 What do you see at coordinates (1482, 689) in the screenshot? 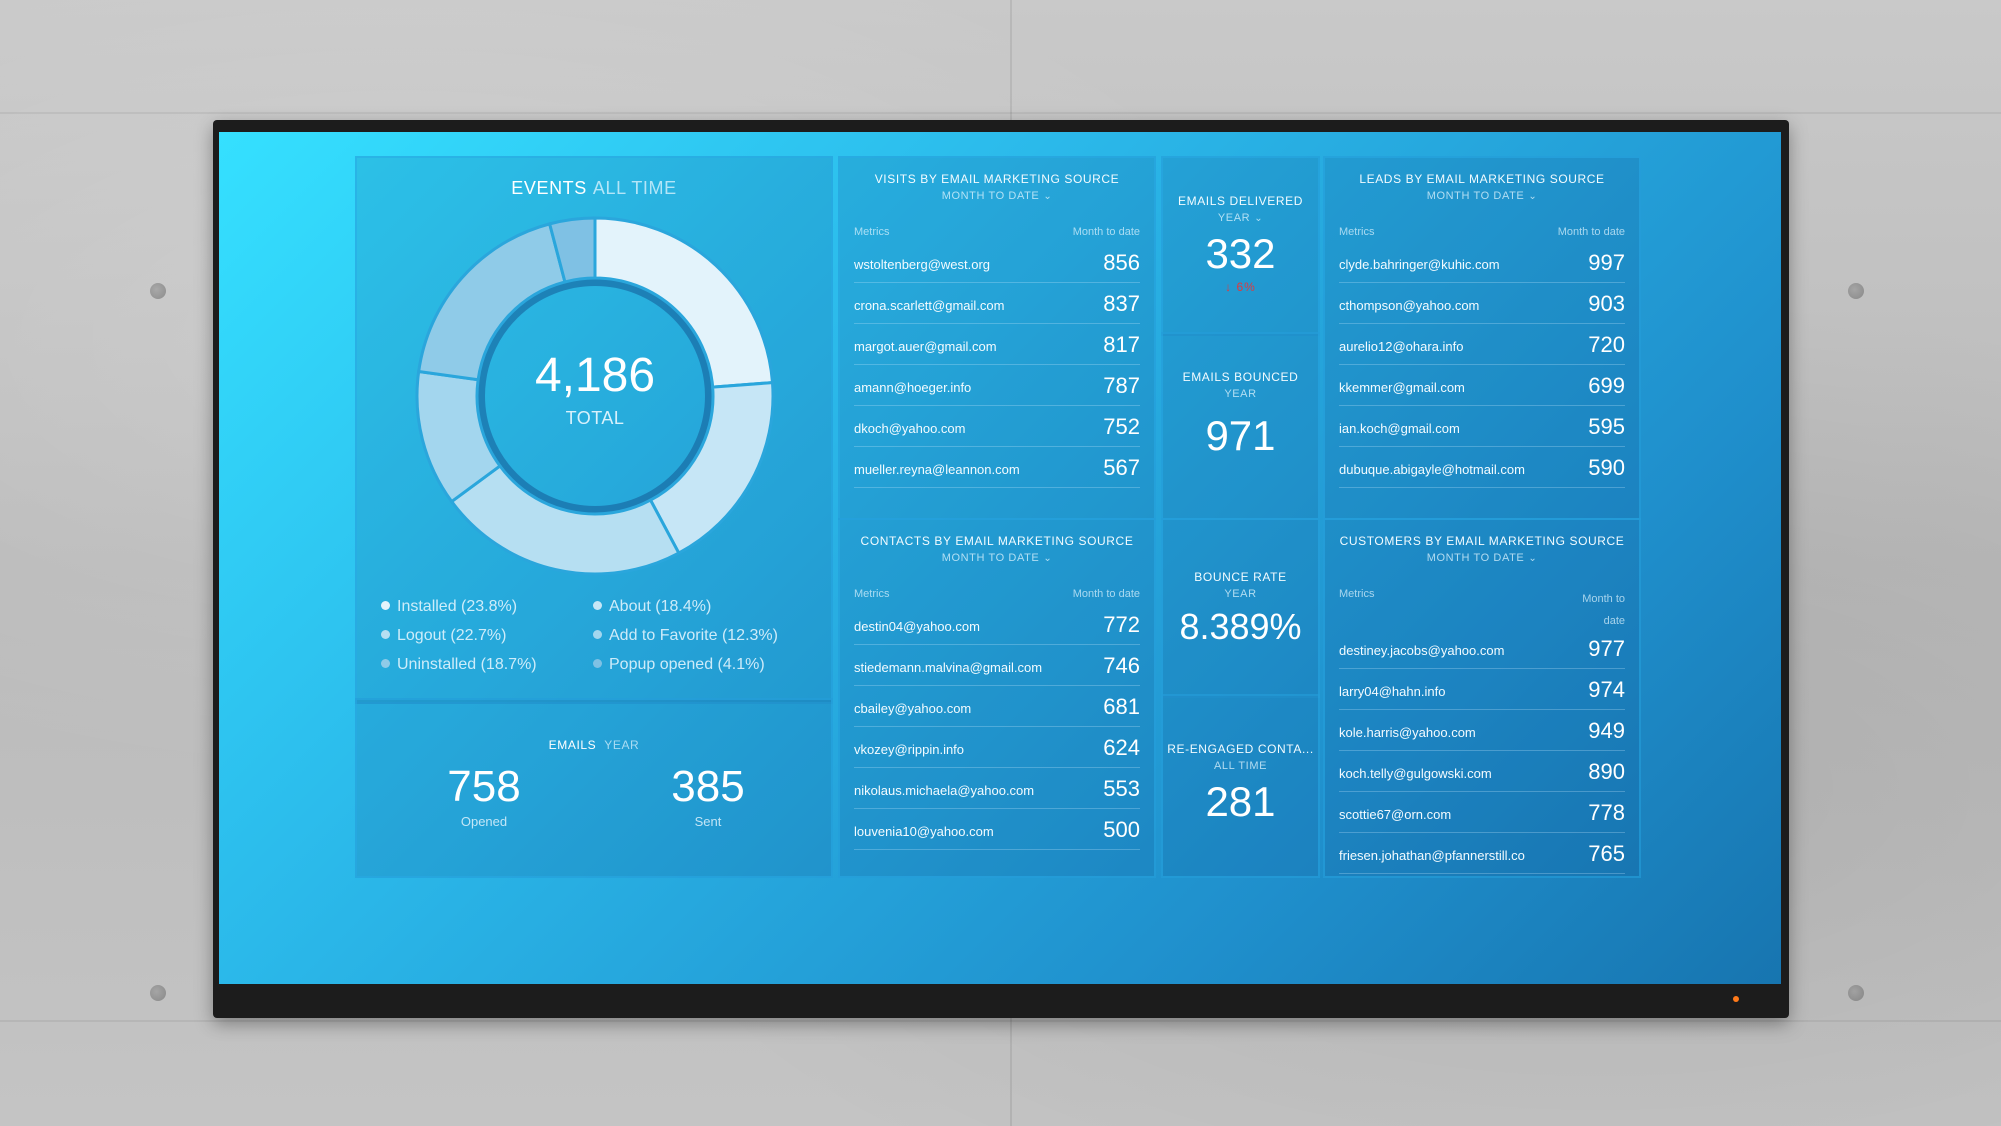
I see `table-row: larry04@hahn.info 974` at bounding box center [1482, 689].